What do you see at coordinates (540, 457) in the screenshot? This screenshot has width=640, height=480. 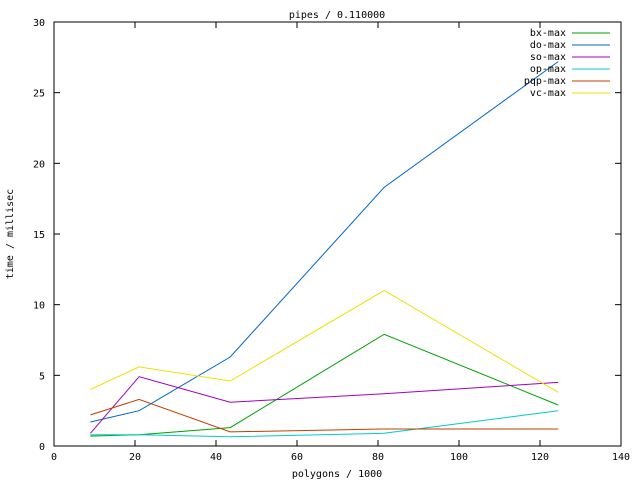 I see `x-tick-label: 120` at bounding box center [540, 457].